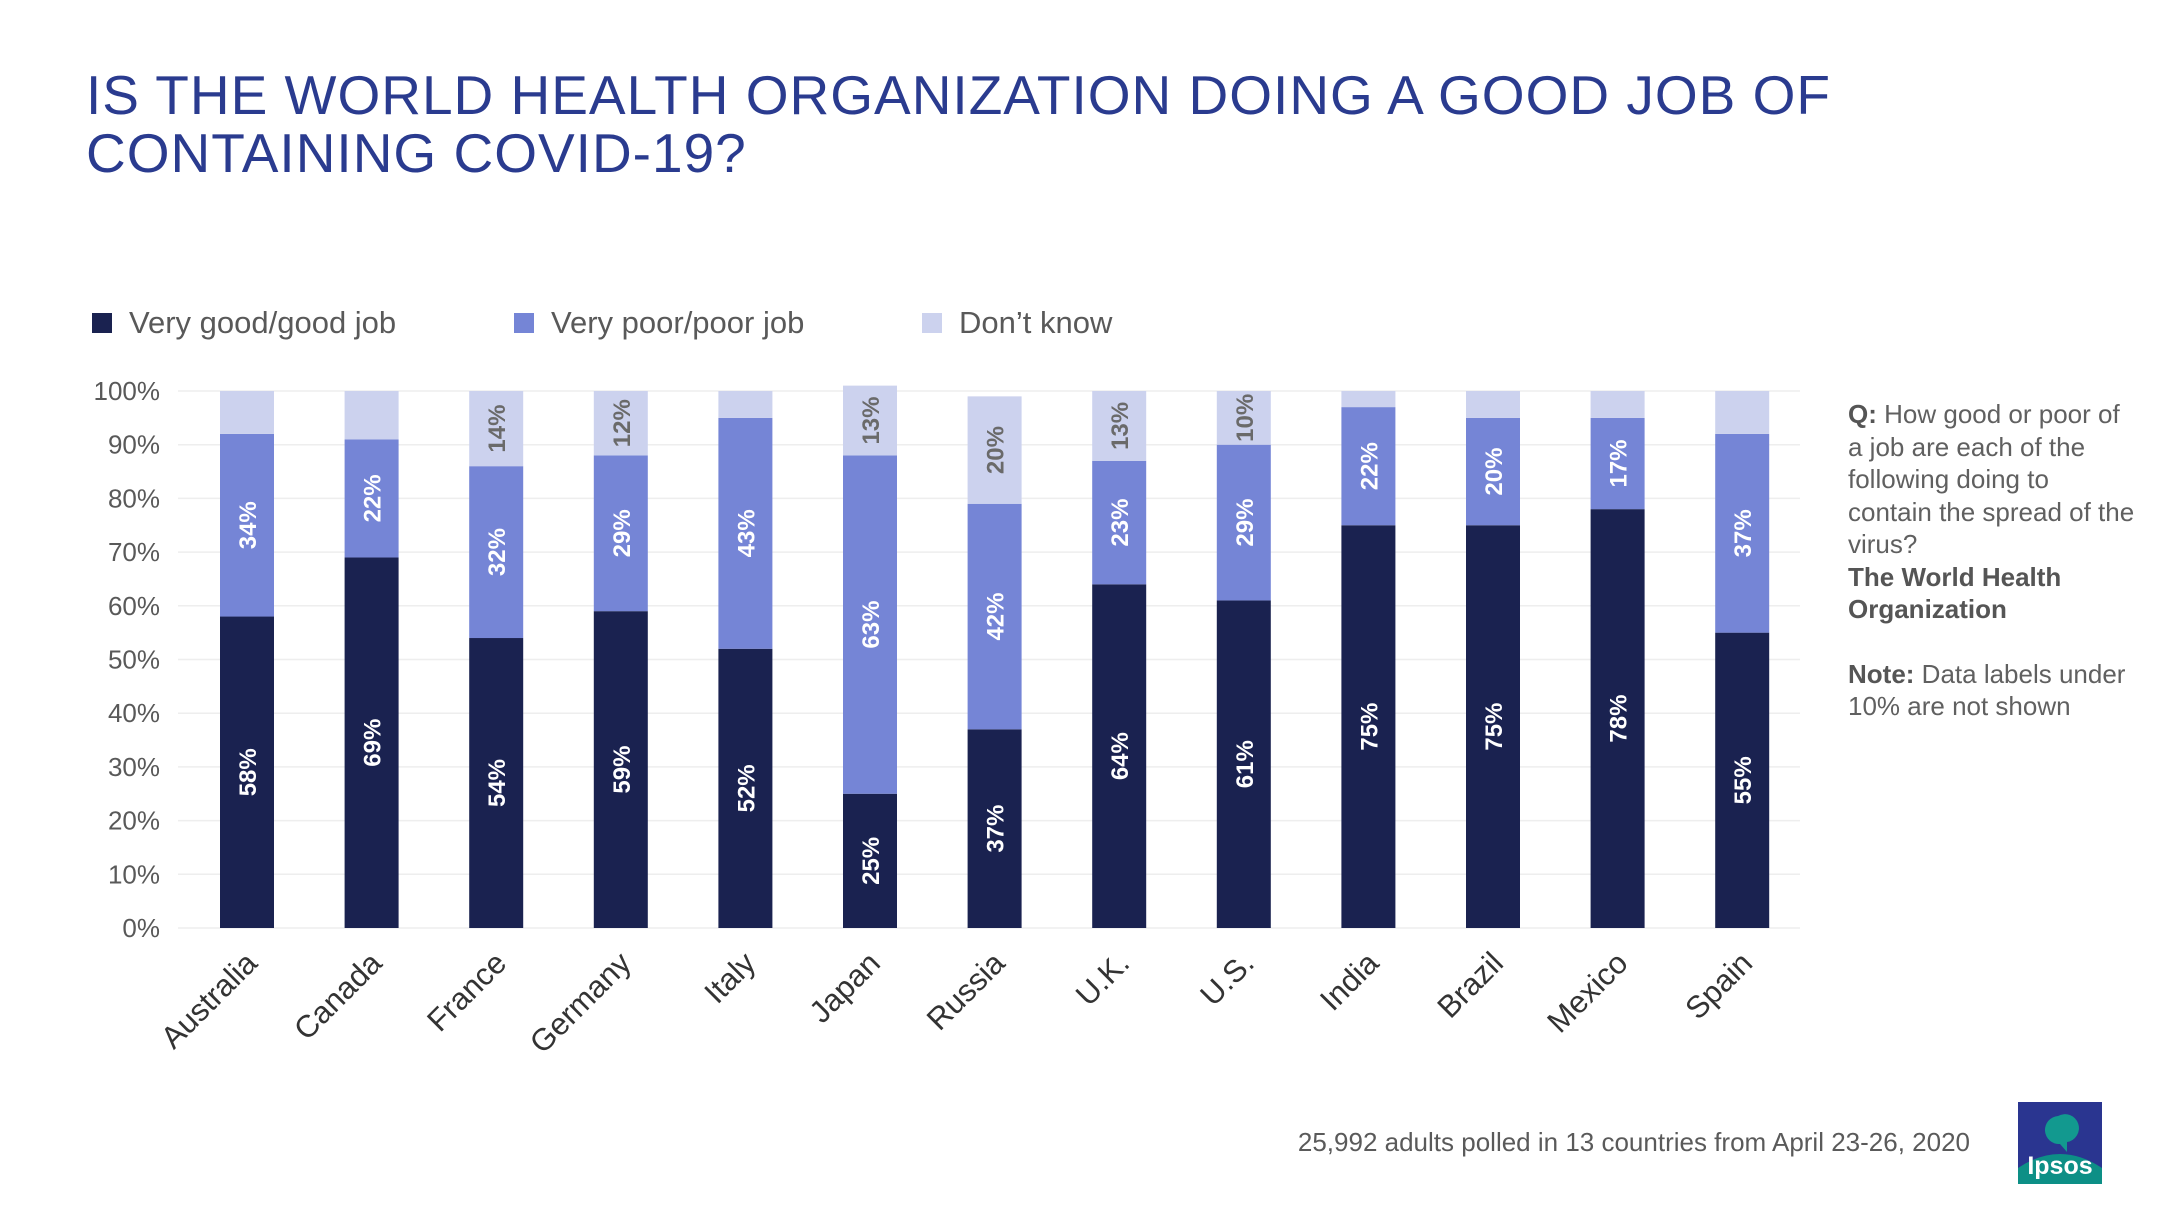  Describe the element at coordinates (1587, 992) in the screenshot. I see `x-tick-label: Mexico` at that location.